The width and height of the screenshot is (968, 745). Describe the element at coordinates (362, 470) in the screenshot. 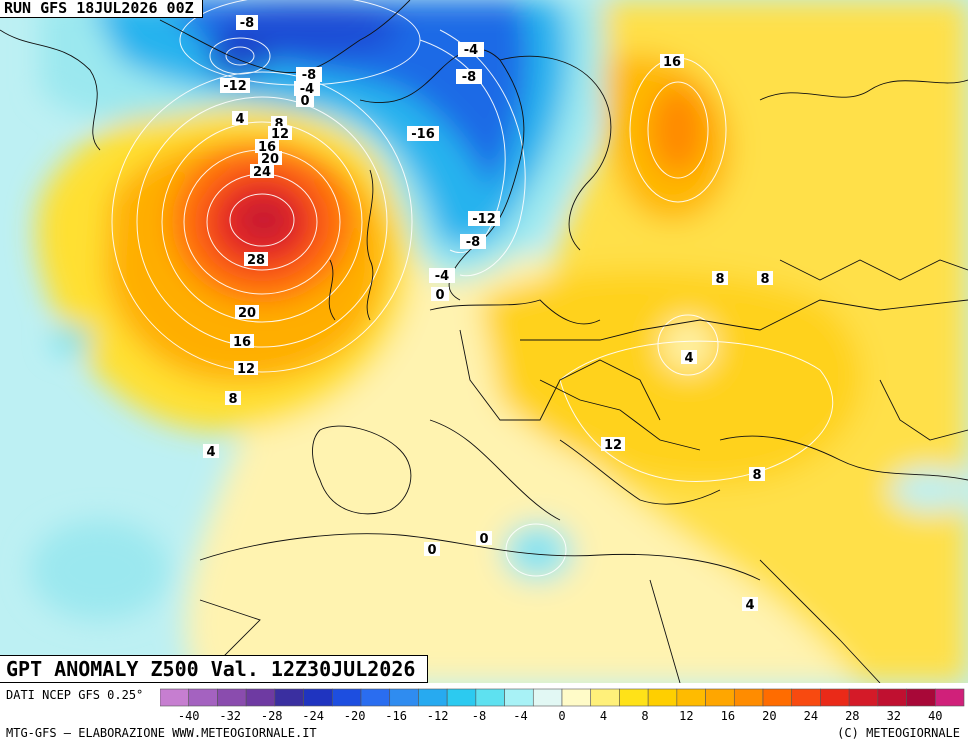

I see `iberia-coast` at that location.